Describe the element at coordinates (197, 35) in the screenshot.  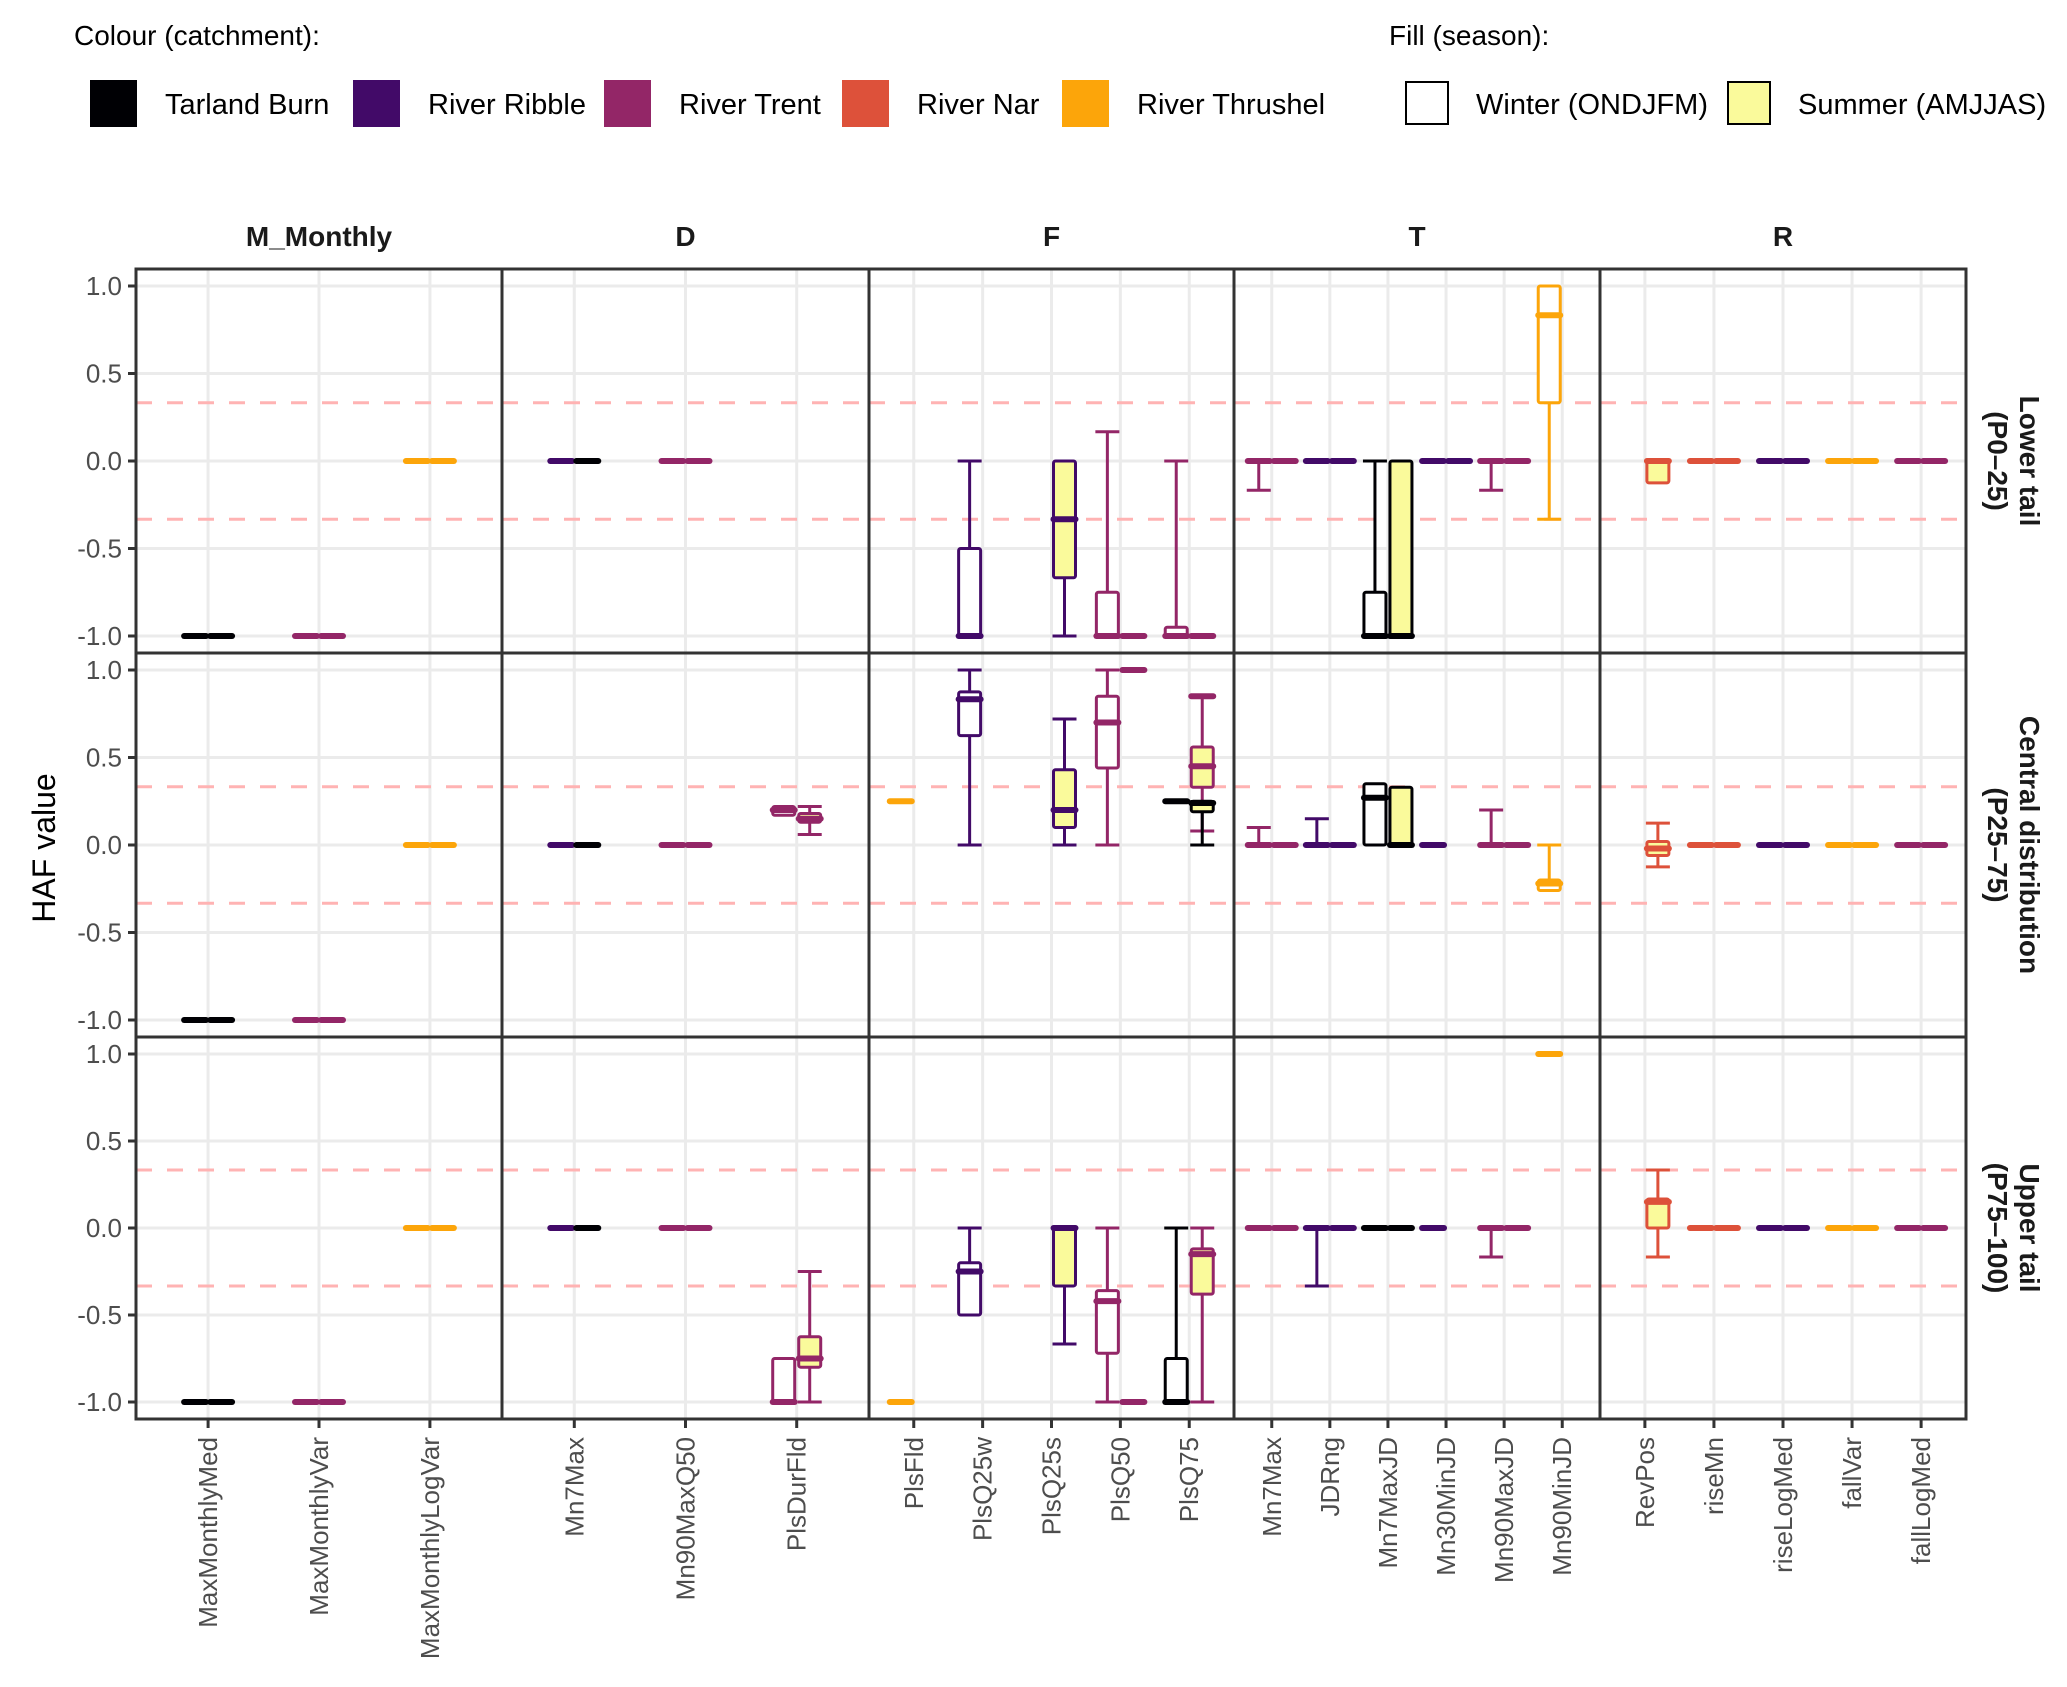
I see `legend-colour-title: Colour (catchment):` at that location.